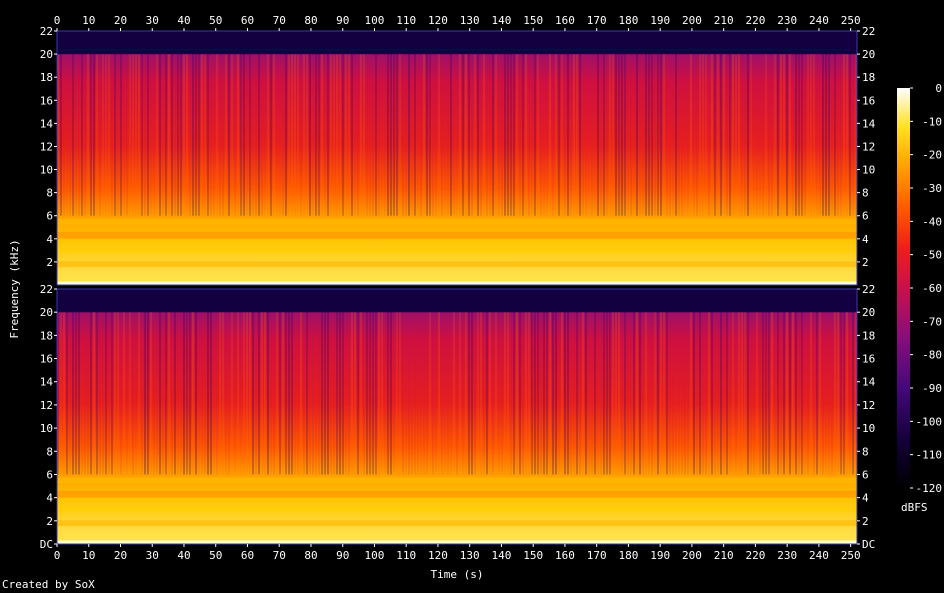  Describe the element at coordinates (49, 193) in the screenshot. I see `y-tick-label: 8` at that location.